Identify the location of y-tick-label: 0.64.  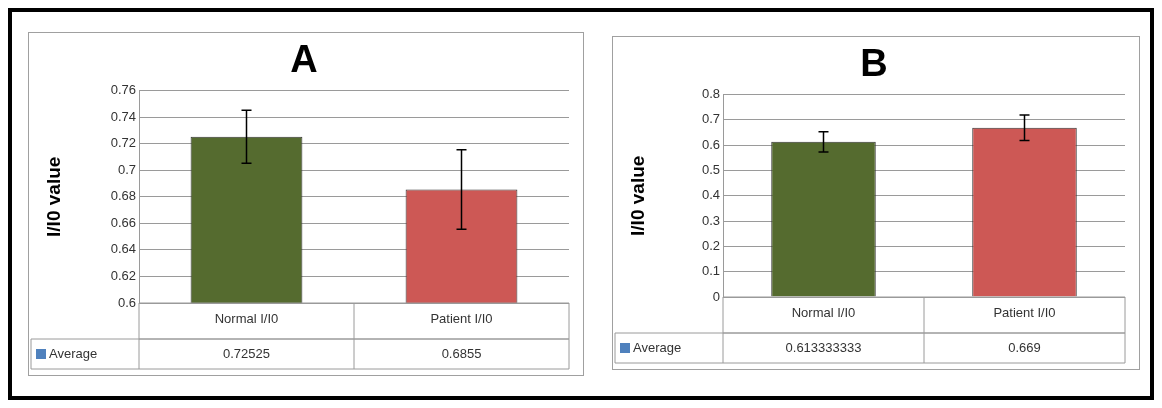
(123, 249).